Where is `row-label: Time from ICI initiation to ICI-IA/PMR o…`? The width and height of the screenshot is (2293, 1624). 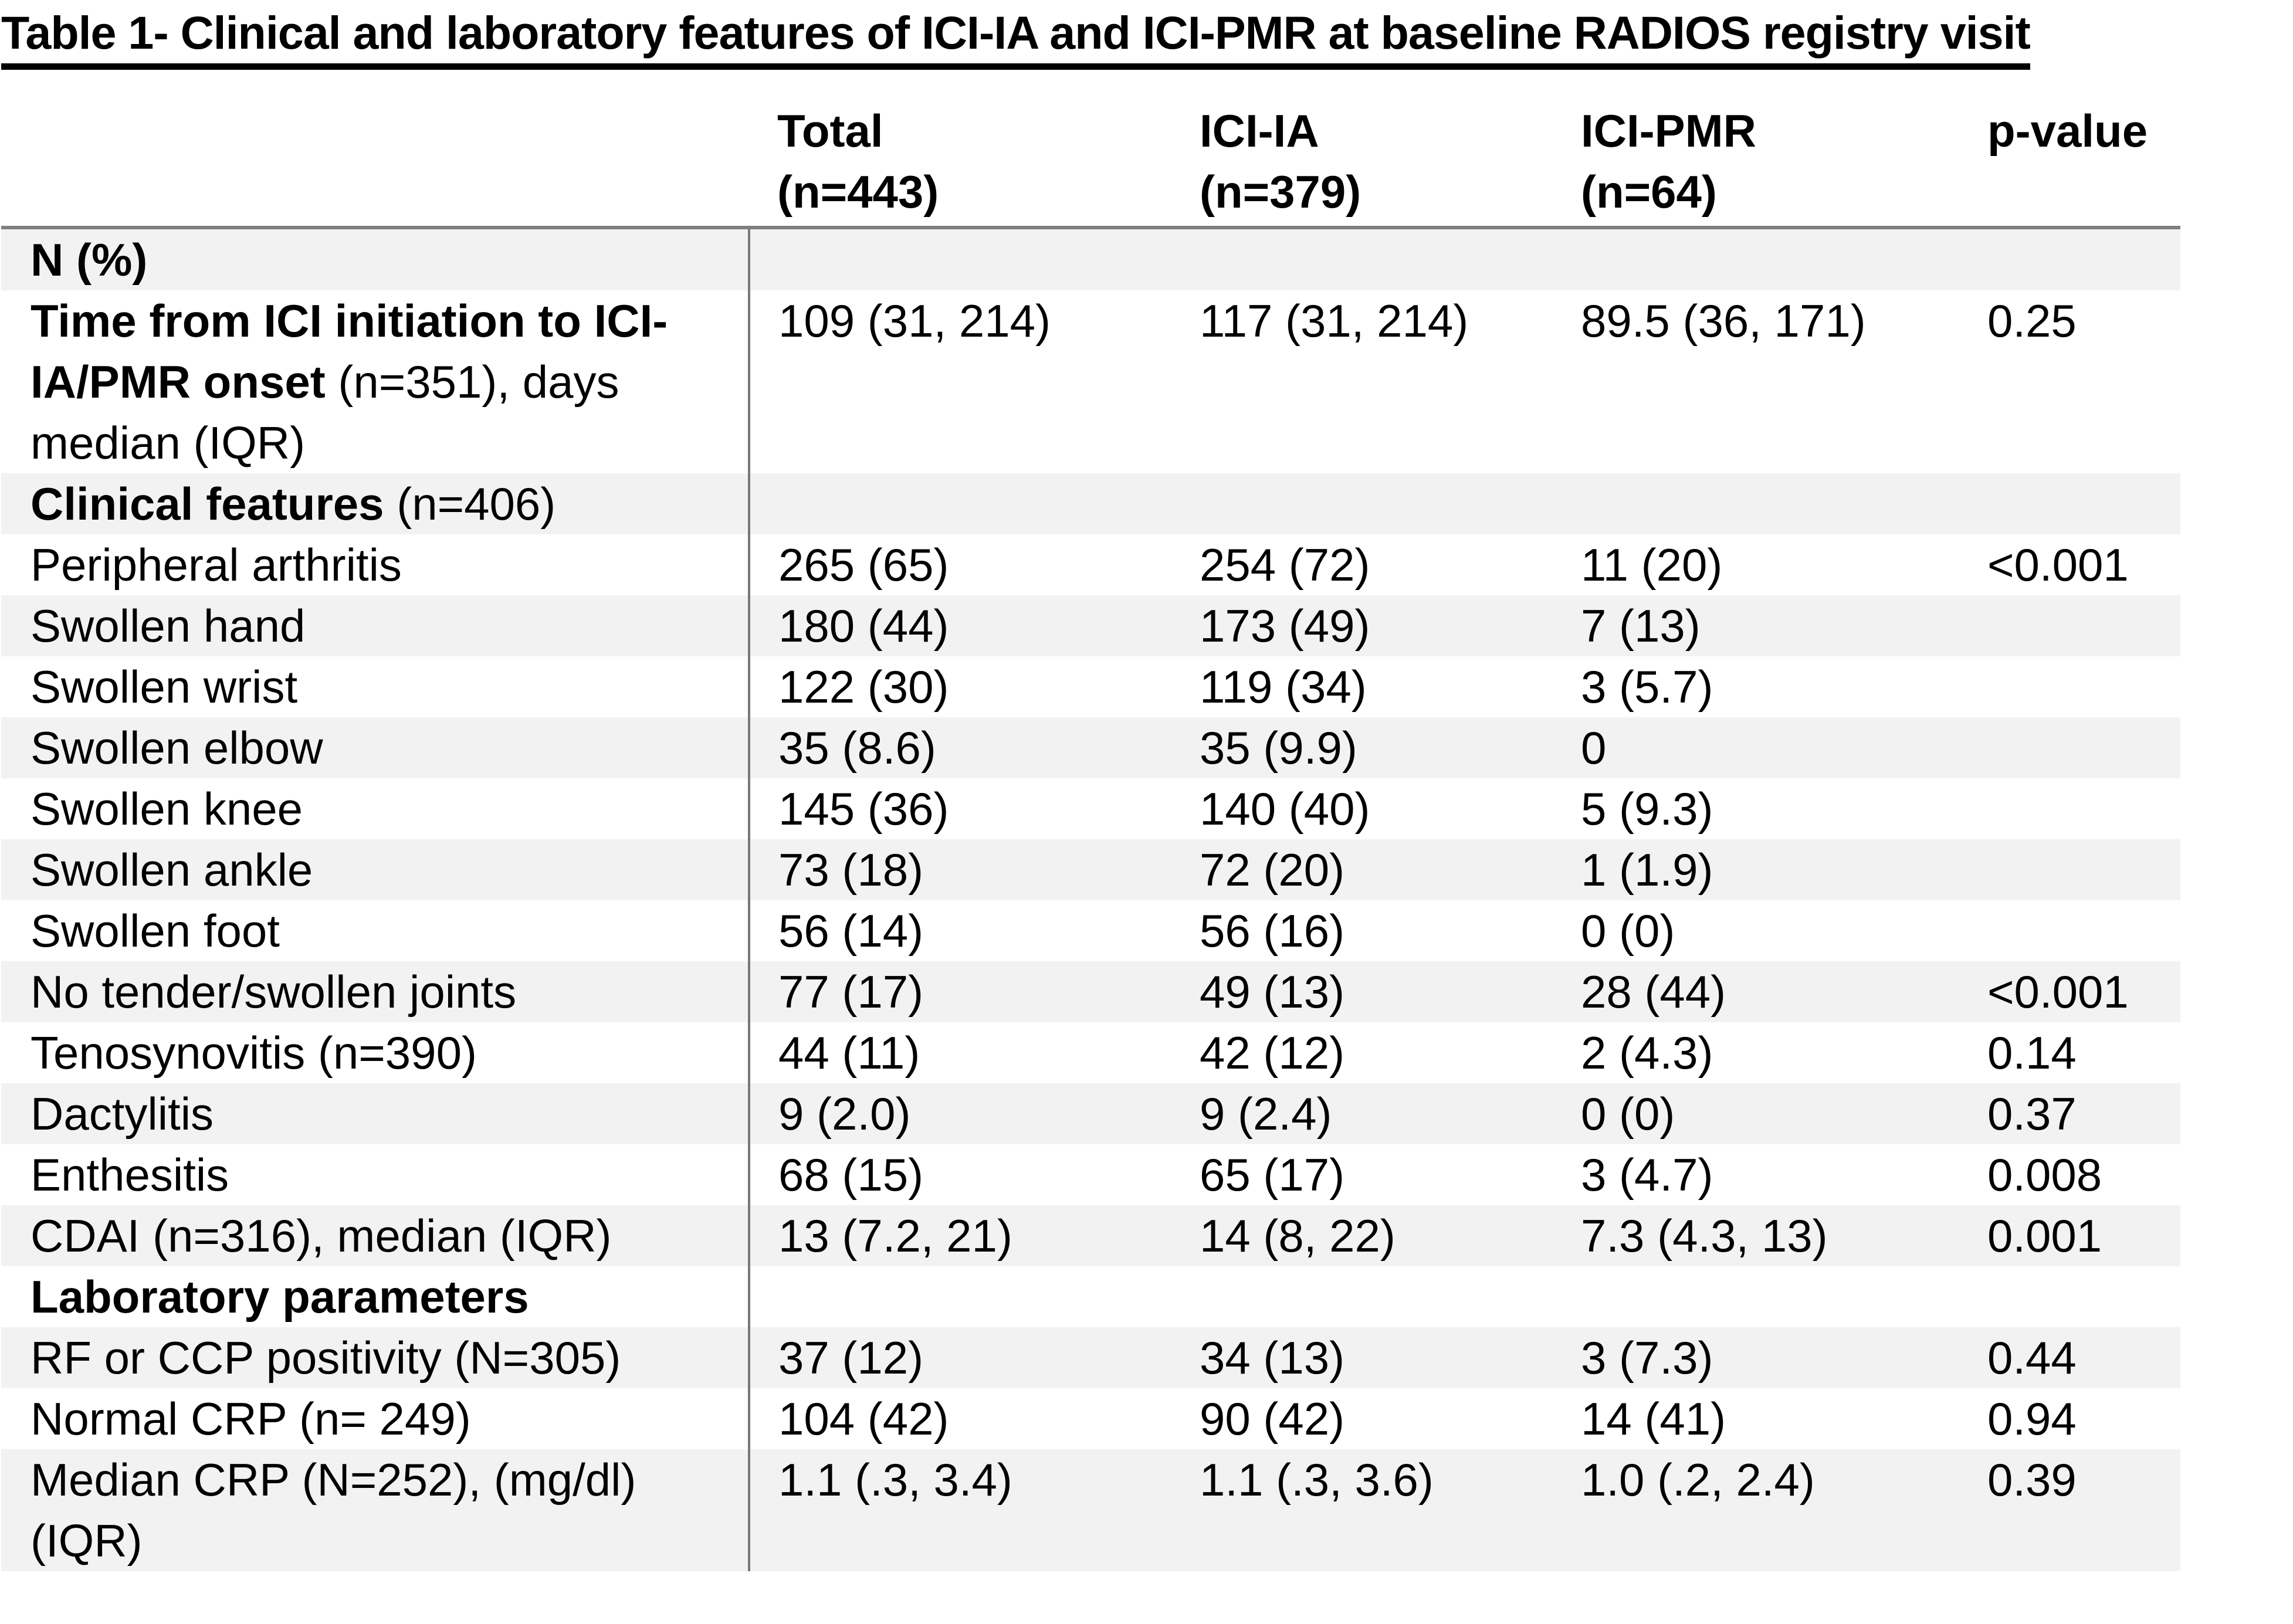
row-label: Time from ICI initiation to ICI-IA/PMR o… is located at coordinates (375, 381).